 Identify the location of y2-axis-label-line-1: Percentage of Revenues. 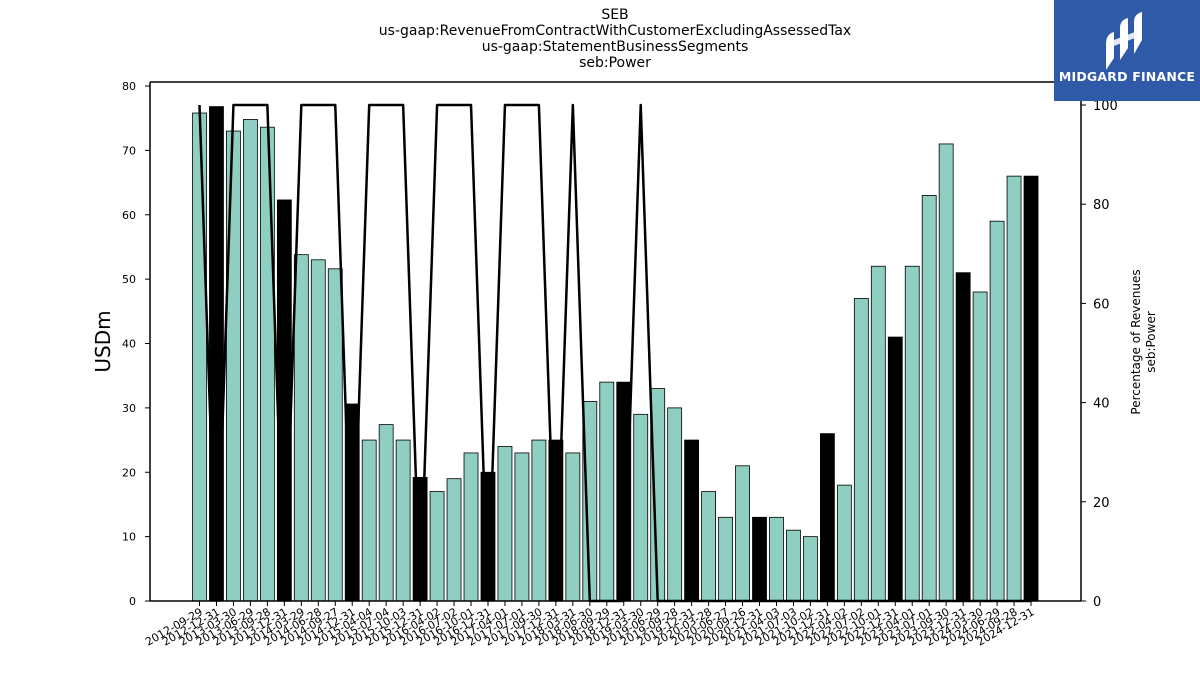
(1136, 341).